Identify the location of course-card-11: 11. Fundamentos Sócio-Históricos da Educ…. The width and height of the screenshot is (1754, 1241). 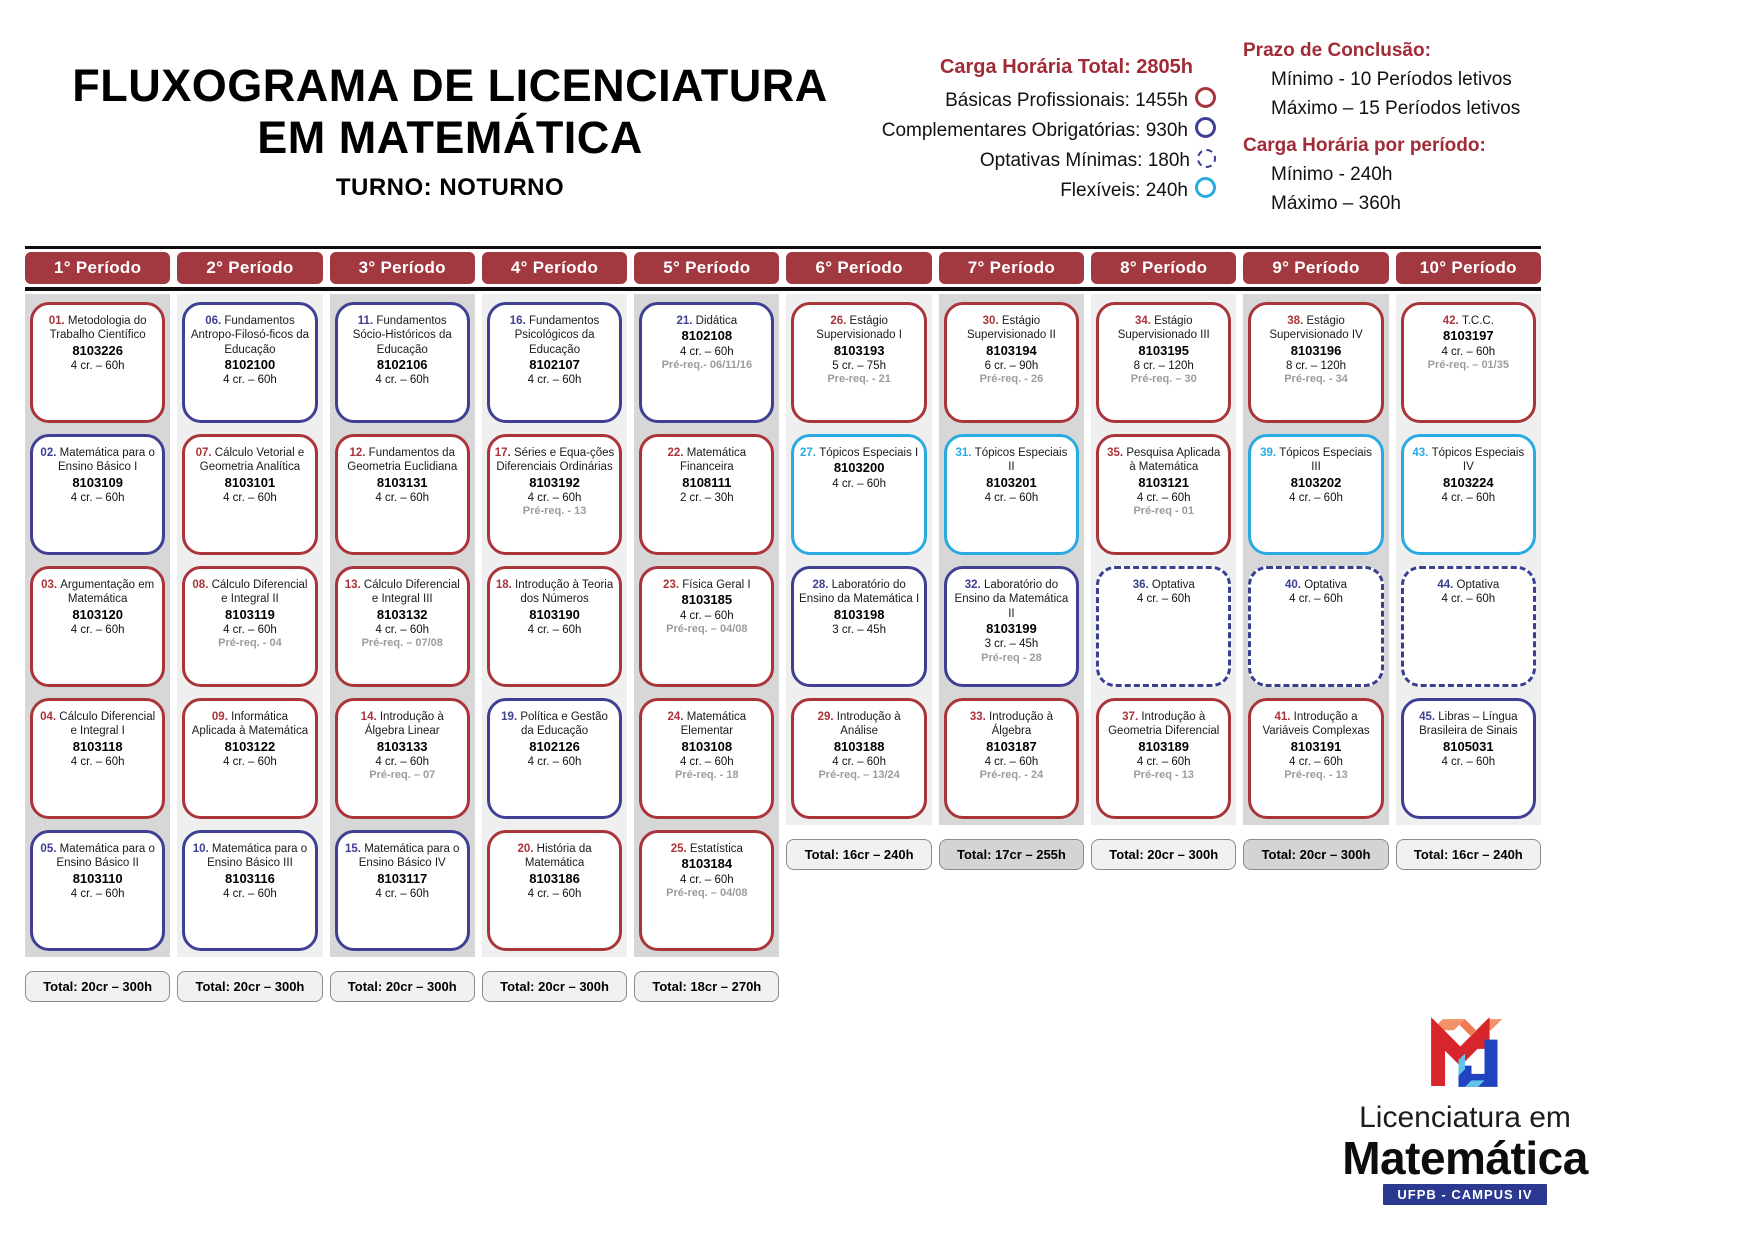
(402, 362).